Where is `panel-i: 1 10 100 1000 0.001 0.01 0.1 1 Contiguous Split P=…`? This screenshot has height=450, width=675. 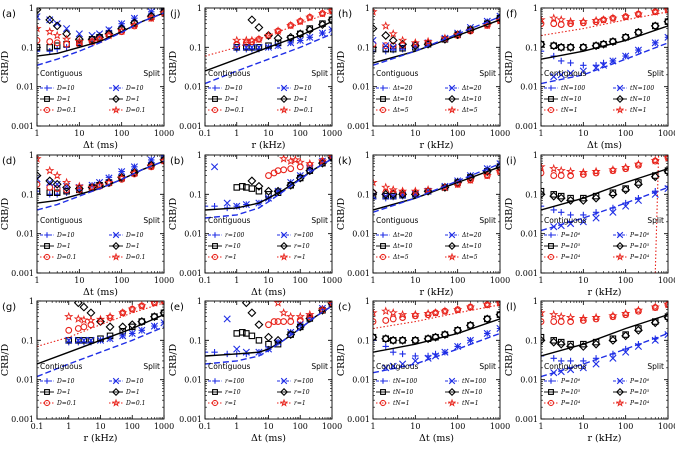
panel-i: 1 10 100 1000 0.001 0.01 0.1 1 Contiguous Split P=… is located at coordinates (589, 224).